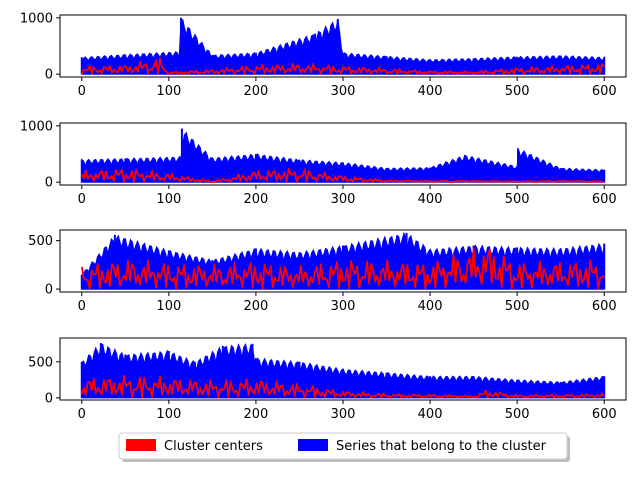  I want to click on legend-frame, so click(343, 446).